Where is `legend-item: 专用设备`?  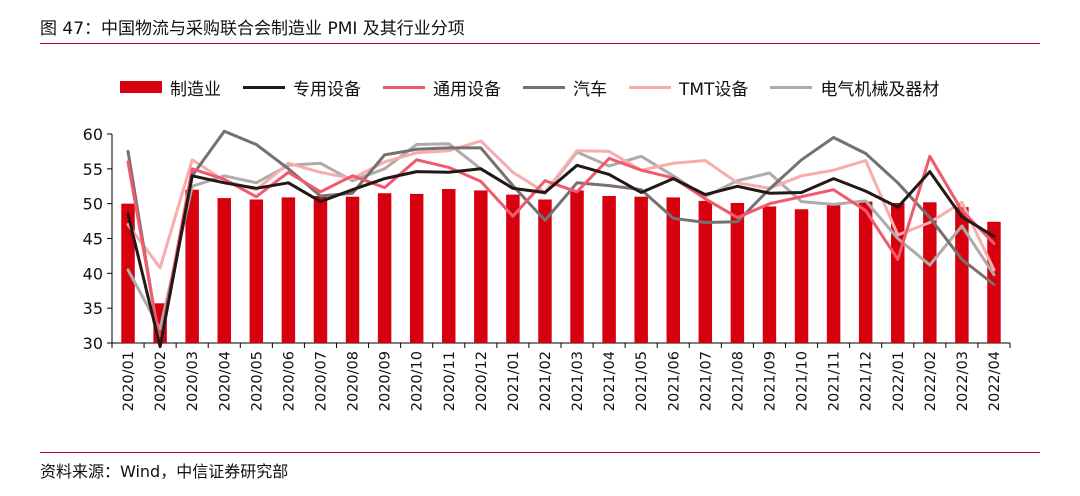
legend-item: 专用设备 is located at coordinates (302, 87).